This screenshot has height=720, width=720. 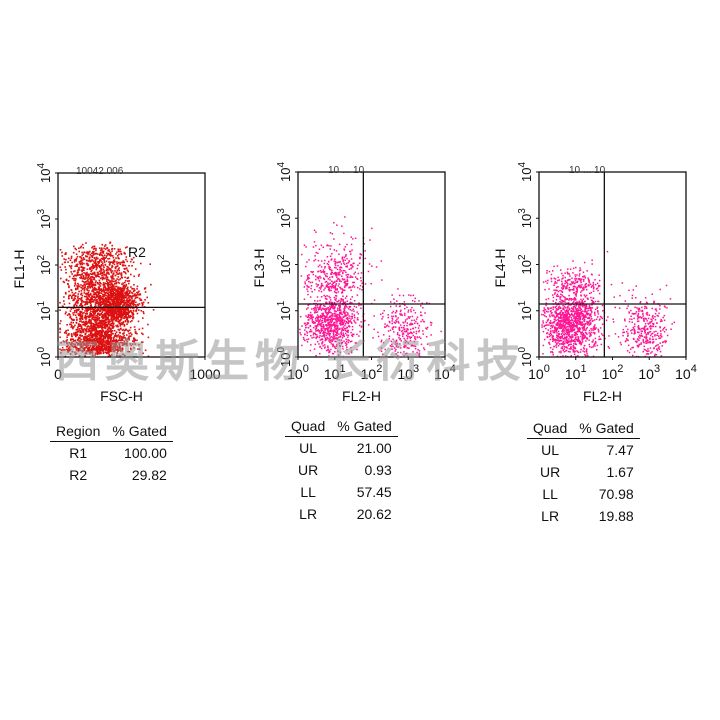 What do you see at coordinates (19, 269) in the screenshot?
I see `y-axis-label: FL1-H` at bounding box center [19, 269].